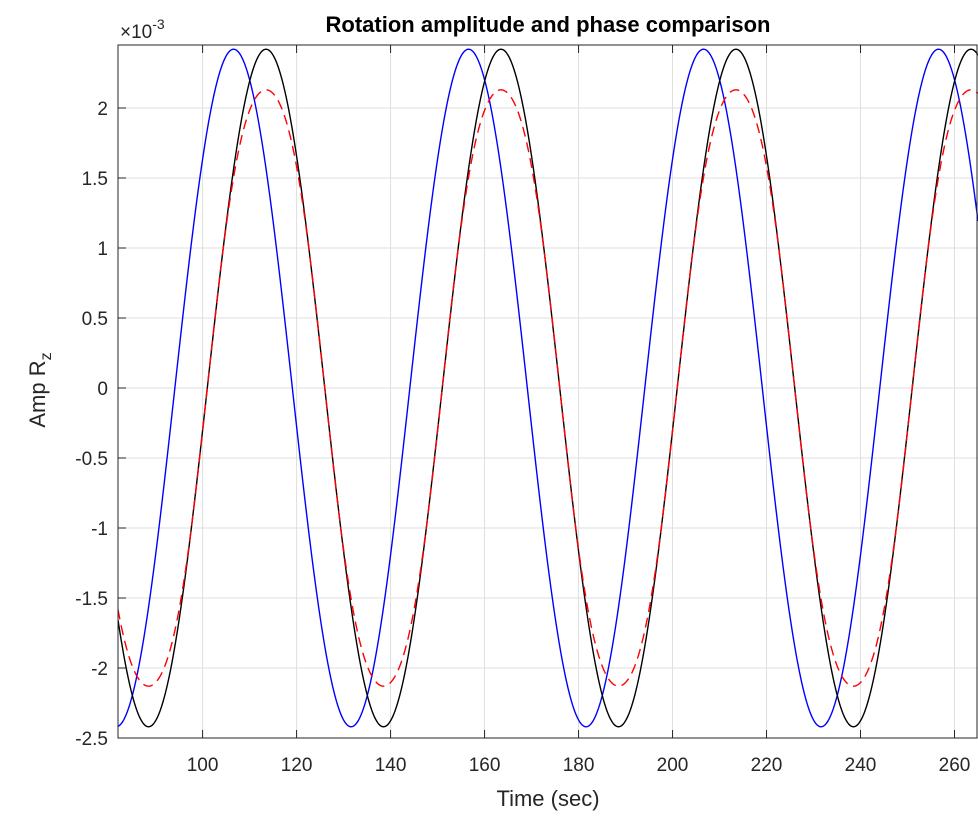 The height and width of the screenshot is (822, 978). Describe the element at coordinates (297, 765) in the screenshot. I see `x-tick-label: 120` at that location.